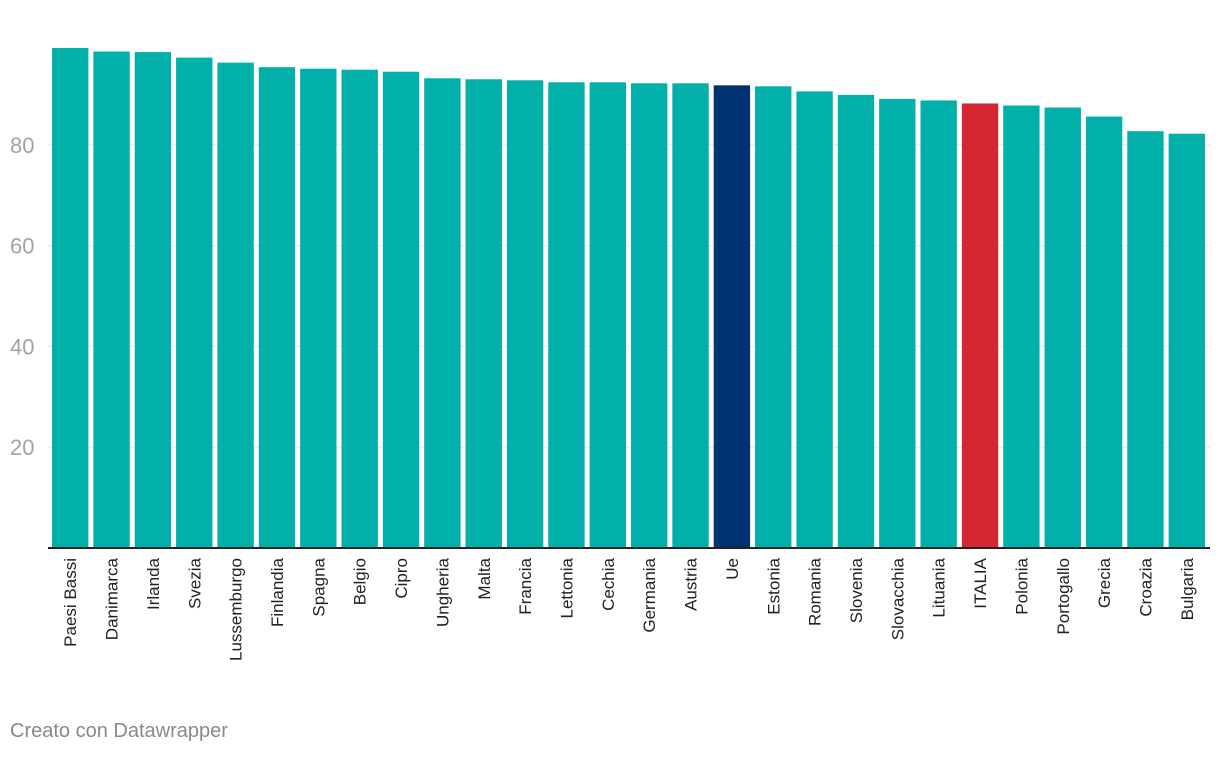 Image resolution: width=1220 pixels, height=758 pixels. Describe the element at coordinates (277, 308) in the screenshot. I see `bar-finlandia` at that location.